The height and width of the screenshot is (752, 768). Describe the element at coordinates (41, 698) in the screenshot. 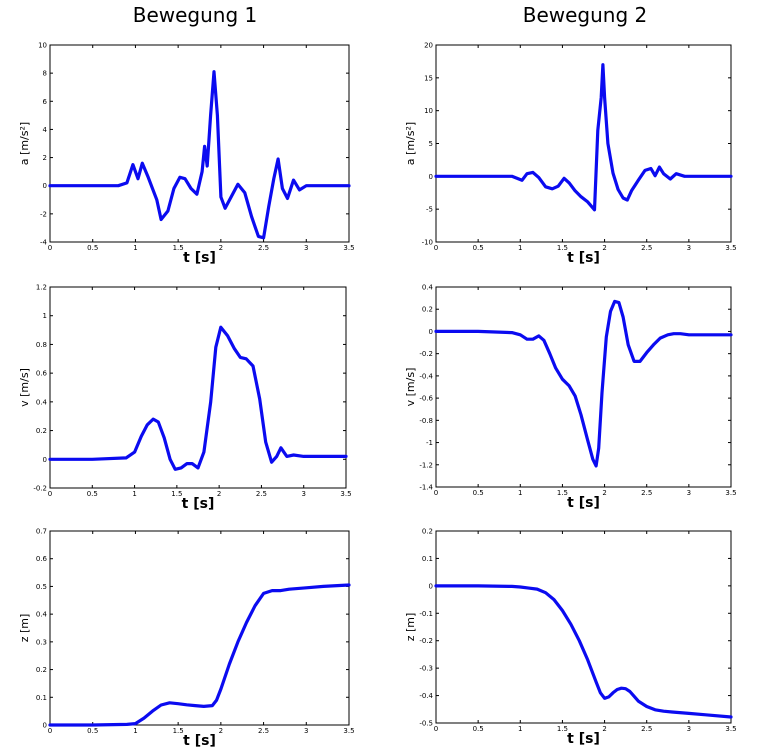

I see `chart-z-1-ytick-label: 0.1` at that location.